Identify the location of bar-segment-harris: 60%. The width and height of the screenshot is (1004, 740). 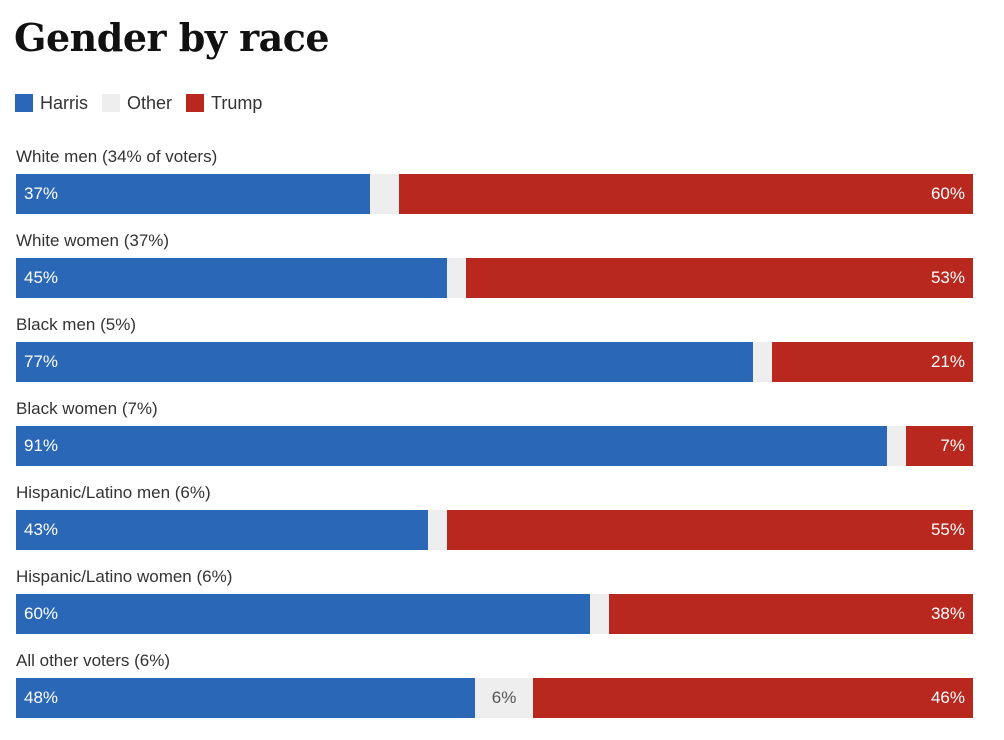
(303, 614).